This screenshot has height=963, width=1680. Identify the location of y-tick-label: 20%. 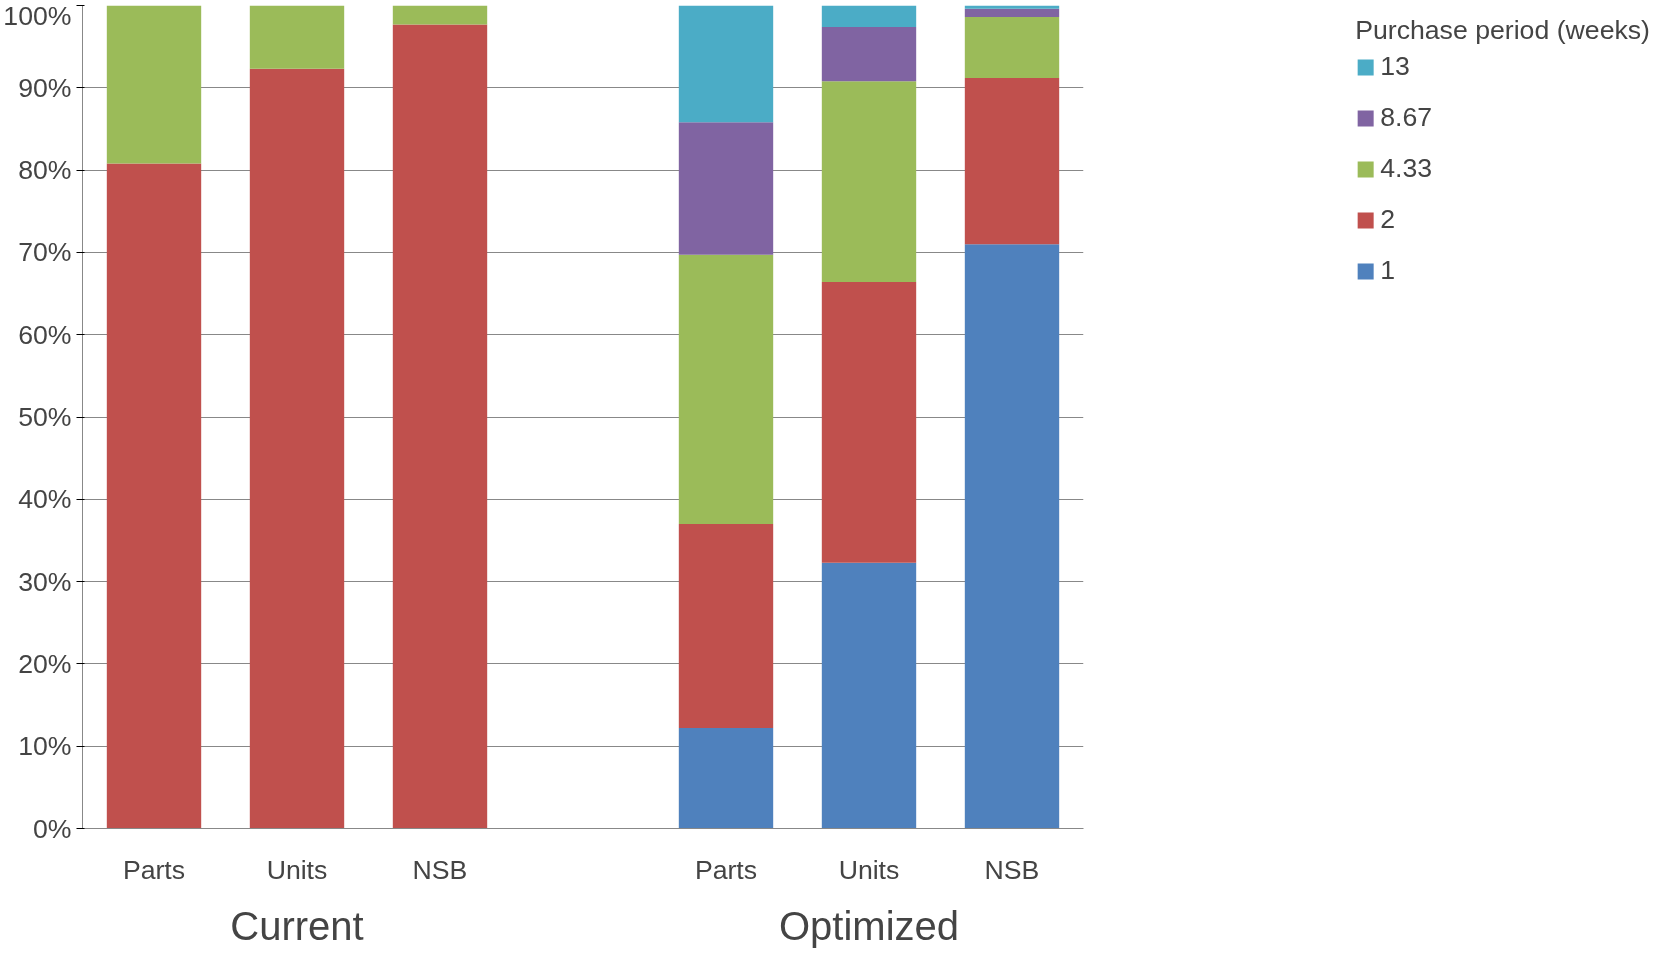
(45, 663).